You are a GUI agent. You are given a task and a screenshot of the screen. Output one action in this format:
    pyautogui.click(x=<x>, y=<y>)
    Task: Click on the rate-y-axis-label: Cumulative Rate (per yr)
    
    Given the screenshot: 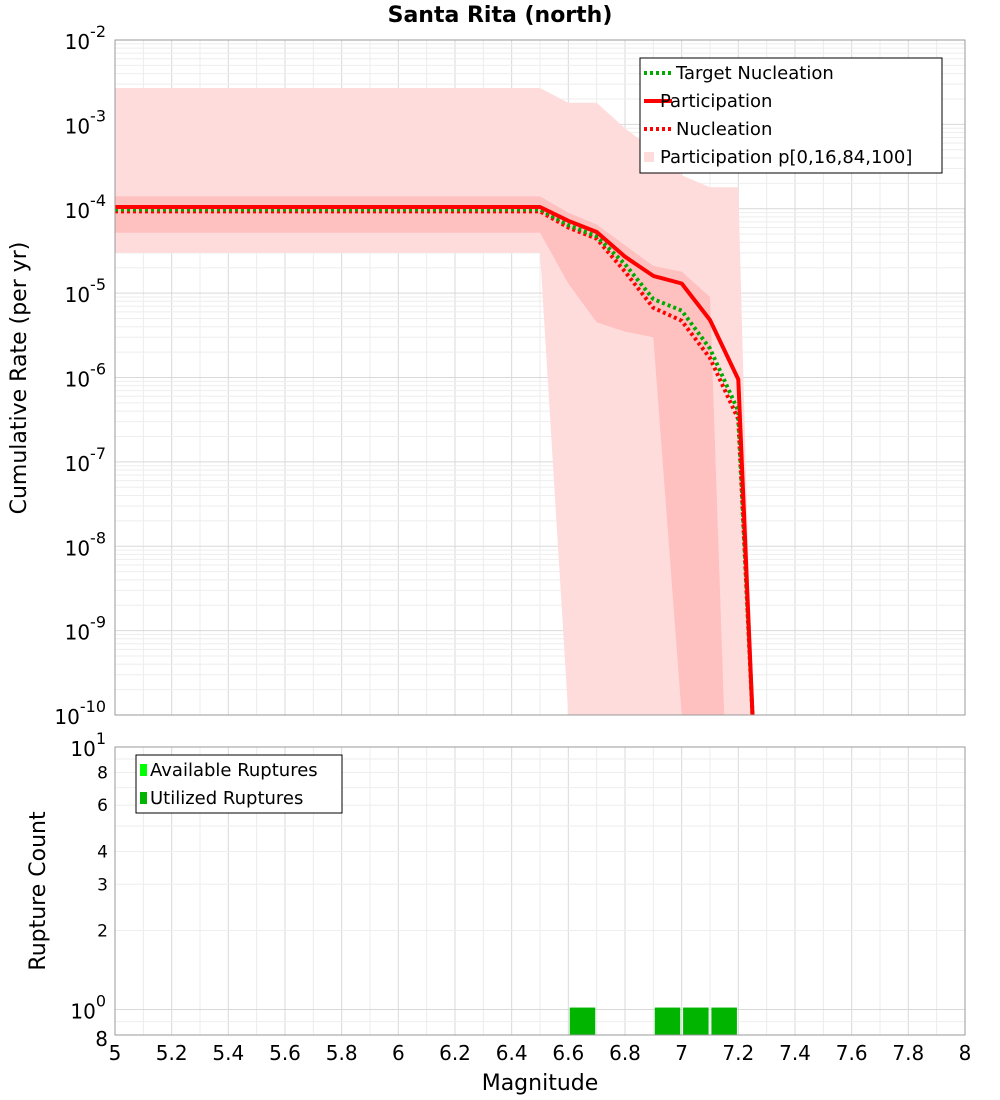 What is the action you would take?
    pyautogui.click(x=19, y=378)
    